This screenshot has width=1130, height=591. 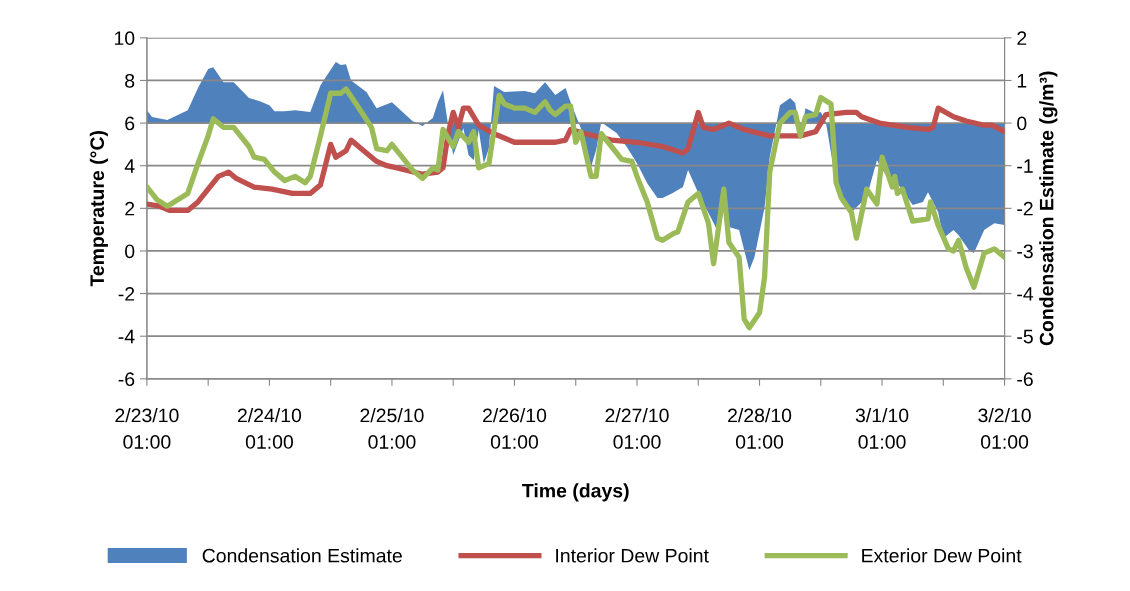 What do you see at coordinates (130, 80) in the screenshot?
I see `y-tick-label: 8` at bounding box center [130, 80].